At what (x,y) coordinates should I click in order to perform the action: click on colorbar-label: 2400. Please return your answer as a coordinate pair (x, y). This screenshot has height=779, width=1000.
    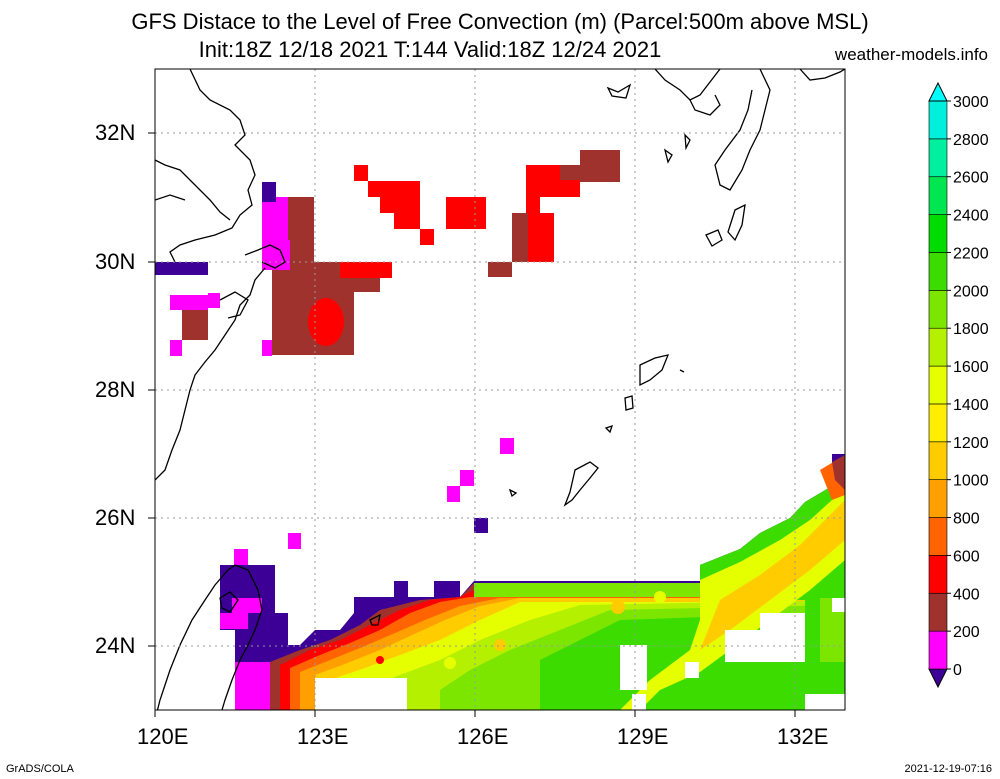
    Looking at the image, I should click on (971, 216).